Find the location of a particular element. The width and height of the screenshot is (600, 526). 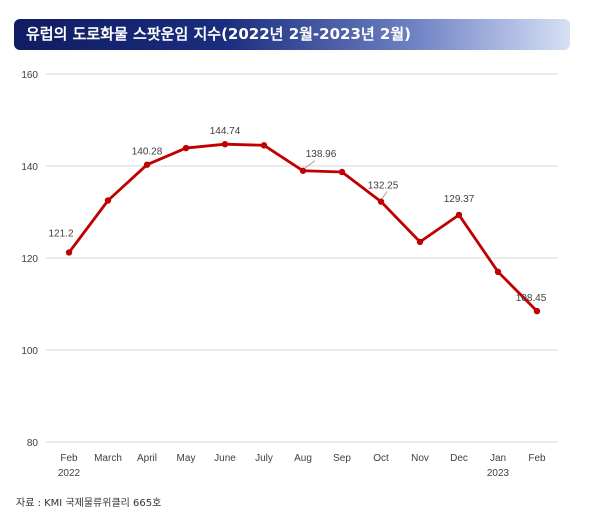

data-label-12: 108.45 is located at coordinates (531, 298).